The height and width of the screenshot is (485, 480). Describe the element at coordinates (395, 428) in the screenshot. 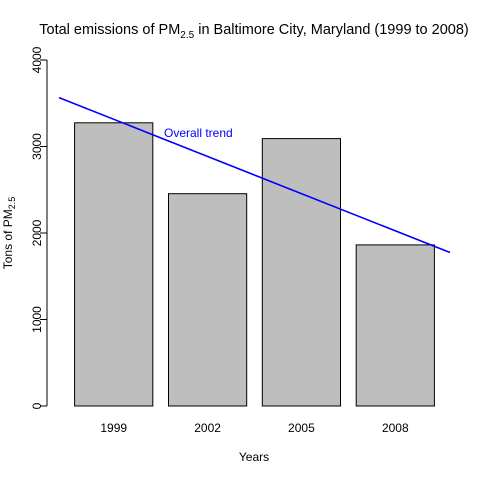

I see `x-tick-label-2008: 2008` at that location.